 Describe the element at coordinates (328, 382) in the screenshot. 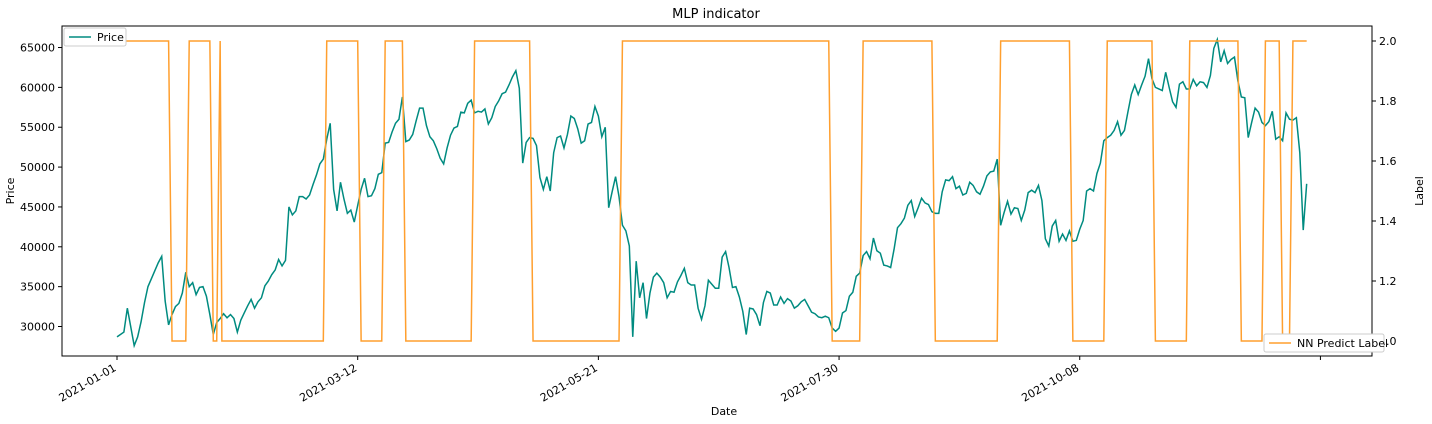

I see `x-tick-label: 2021-03-12` at that location.